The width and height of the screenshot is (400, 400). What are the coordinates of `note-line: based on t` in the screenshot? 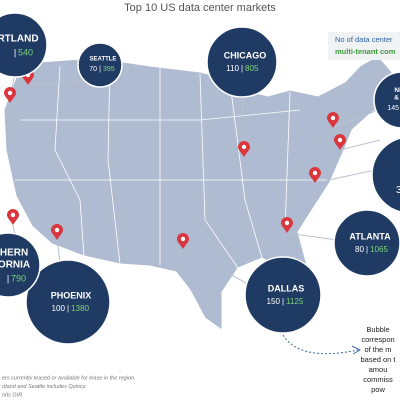 It's located at (378, 359).